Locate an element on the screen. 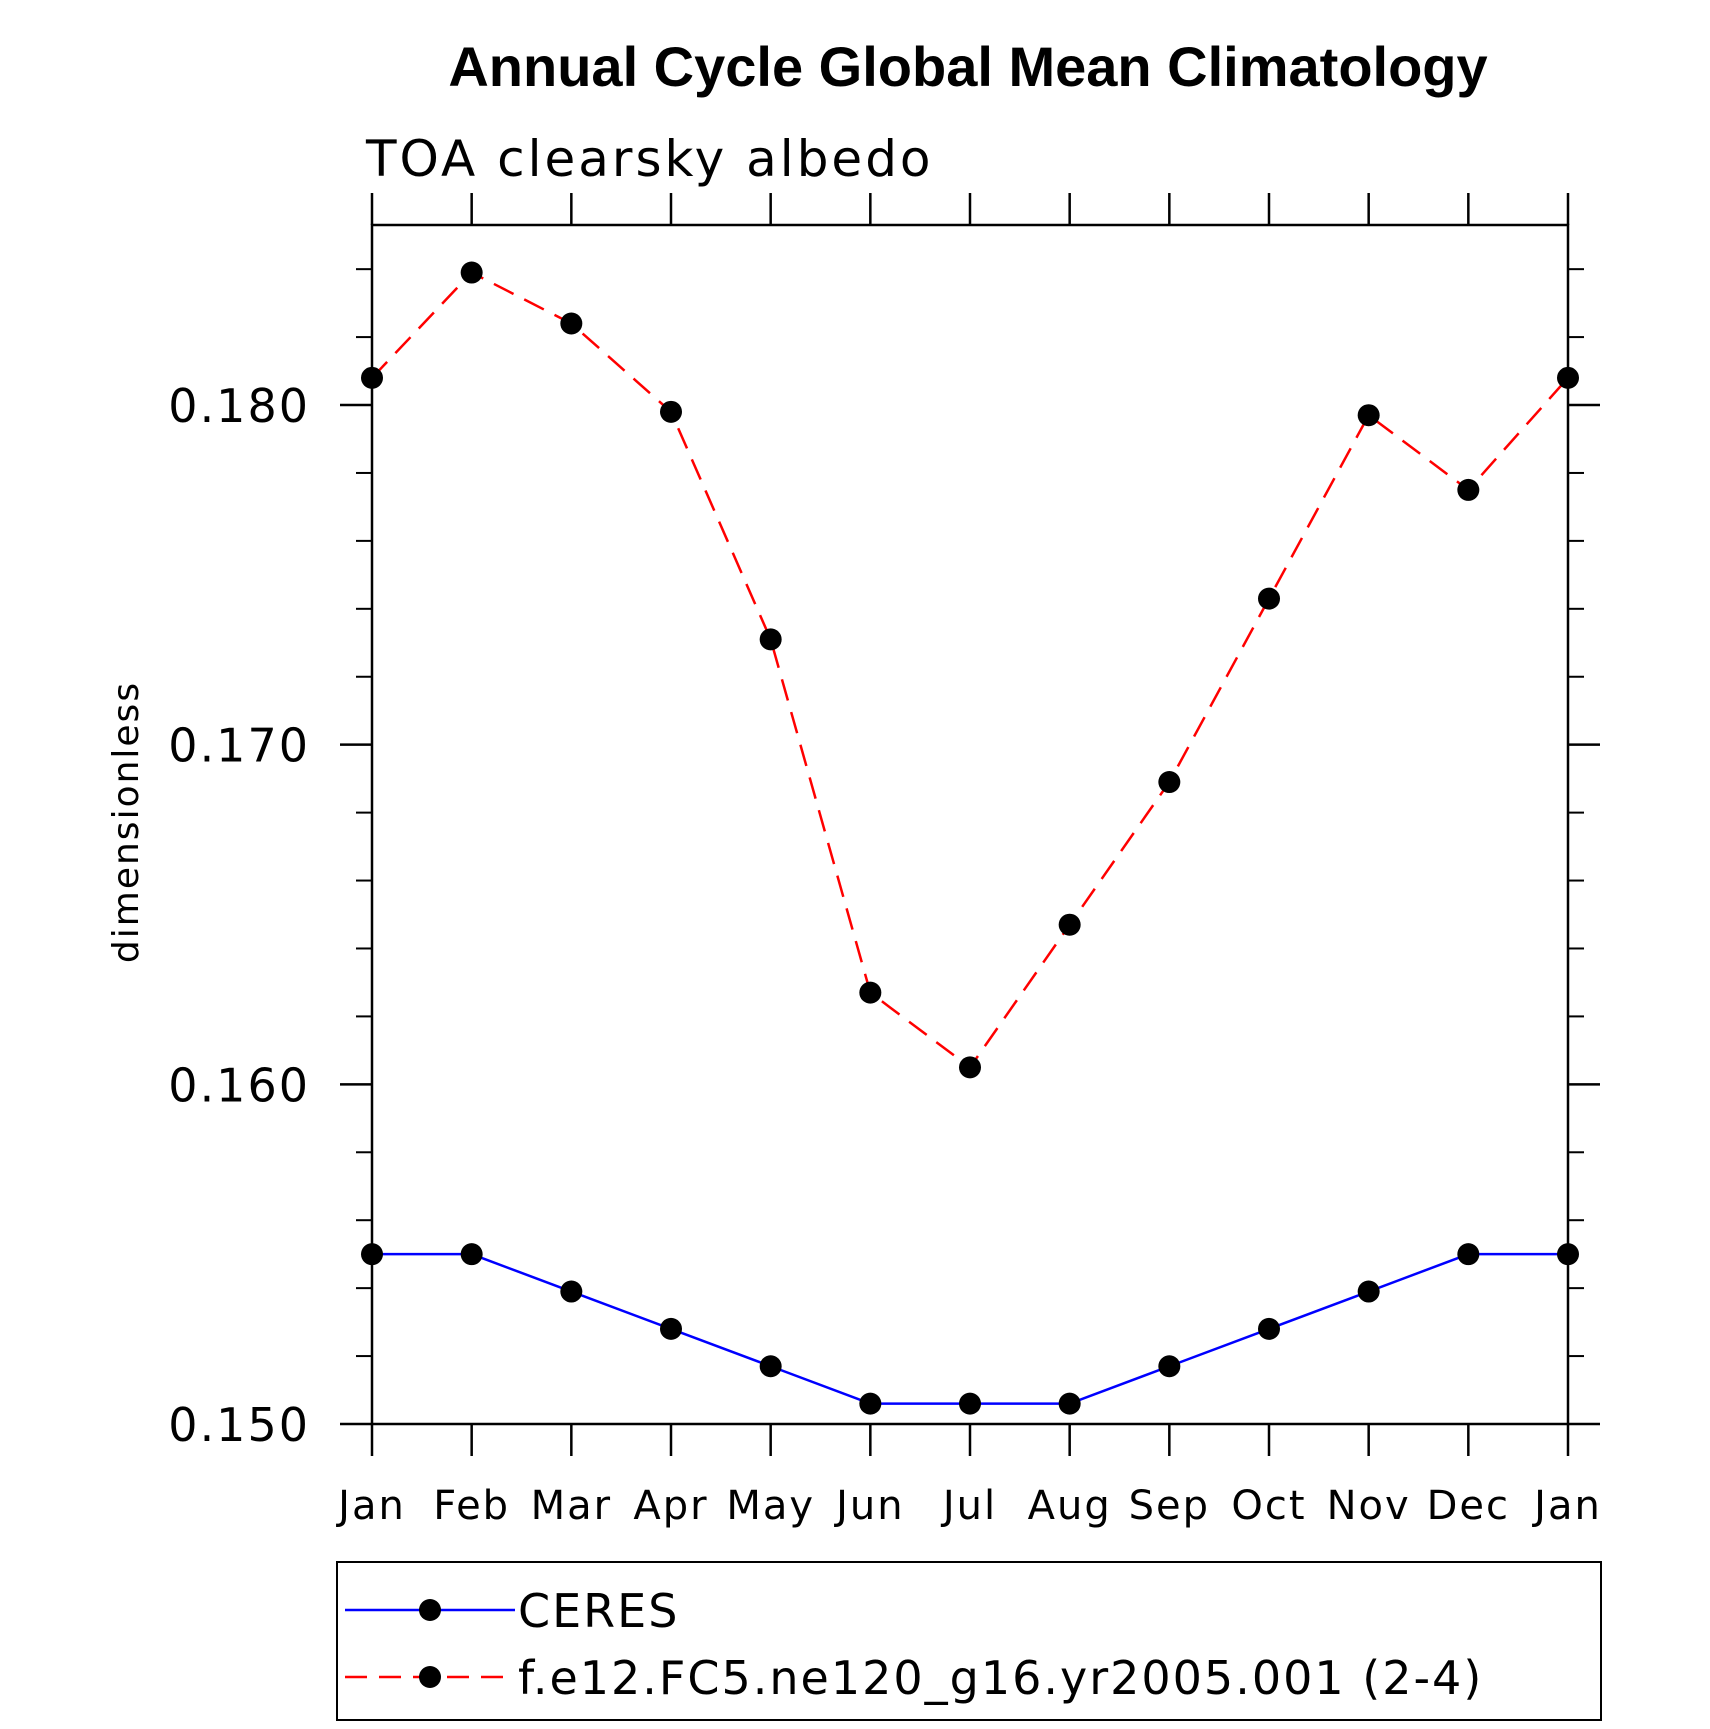 This screenshot has width=1710, height=1729. x-tick-label: Oct is located at coordinates (1268, 1506).